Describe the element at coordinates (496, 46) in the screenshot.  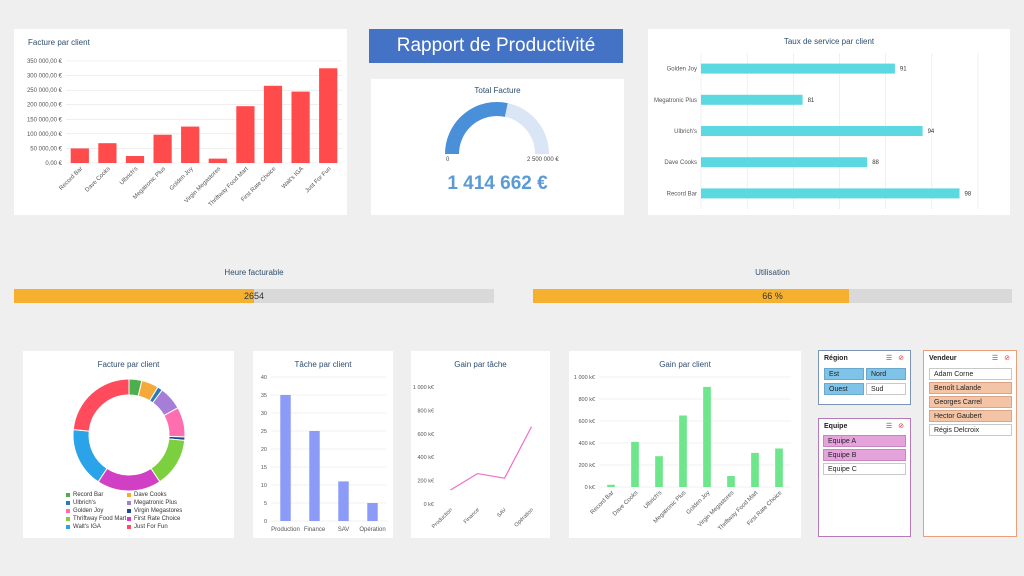
I see `report-title: Rapport de Productivité` at that location.